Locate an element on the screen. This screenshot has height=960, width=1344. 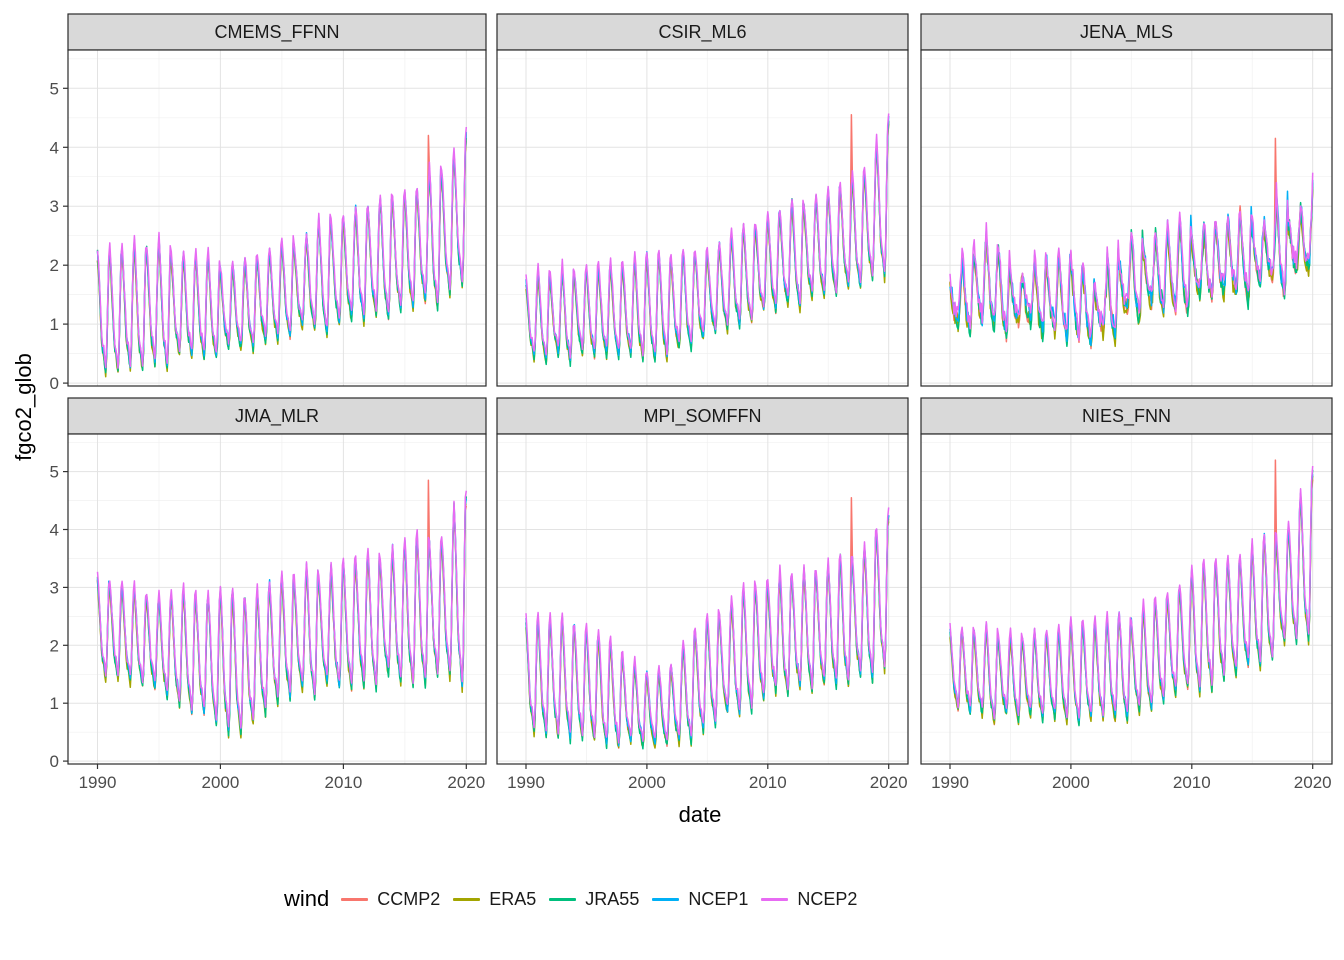
facet-title: NIES_FNN is located at coordinates (1126, 416).